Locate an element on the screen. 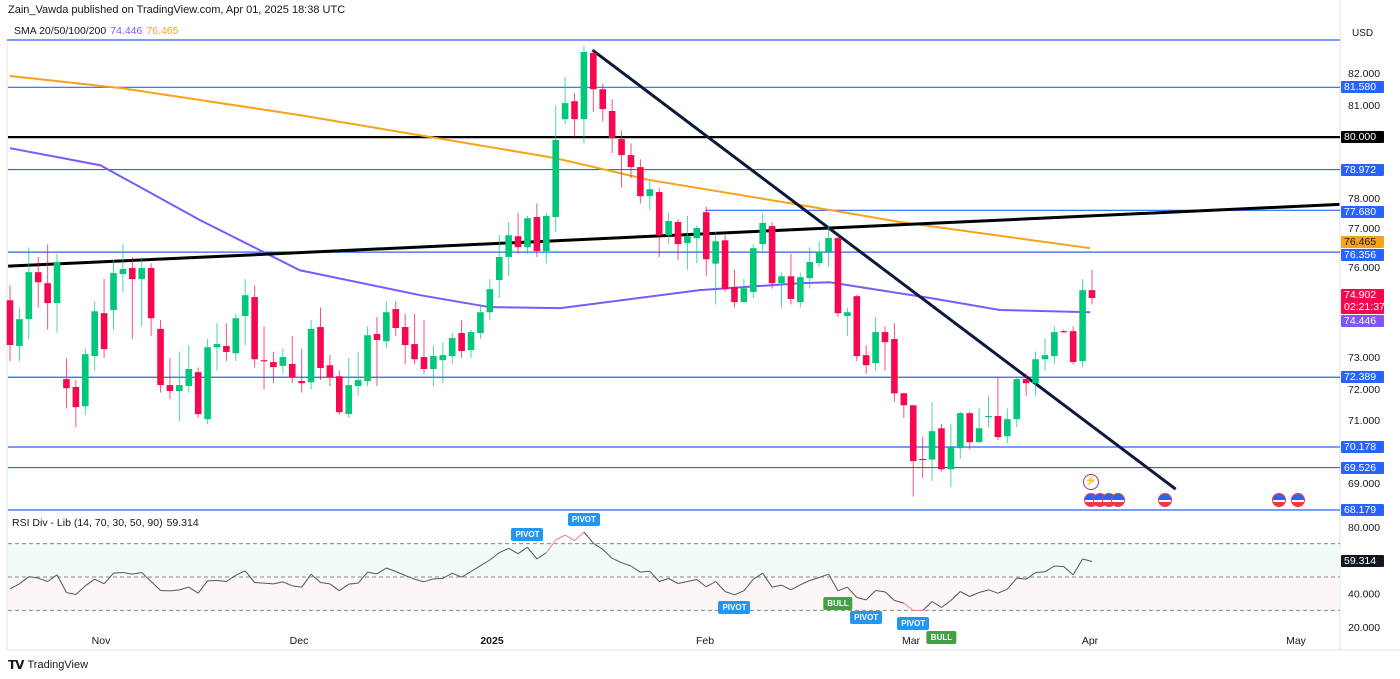 The width and height of the screenshot is (1400, 679). price-tick: 76.000 is located at coordinates (1364, 268).